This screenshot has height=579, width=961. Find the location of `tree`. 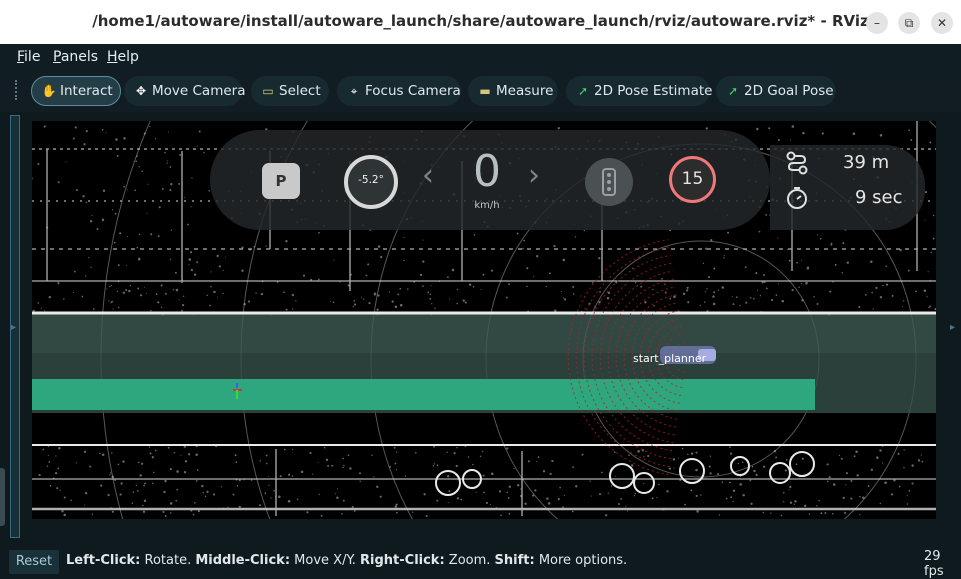

tree is located at coordinates (692, 471).